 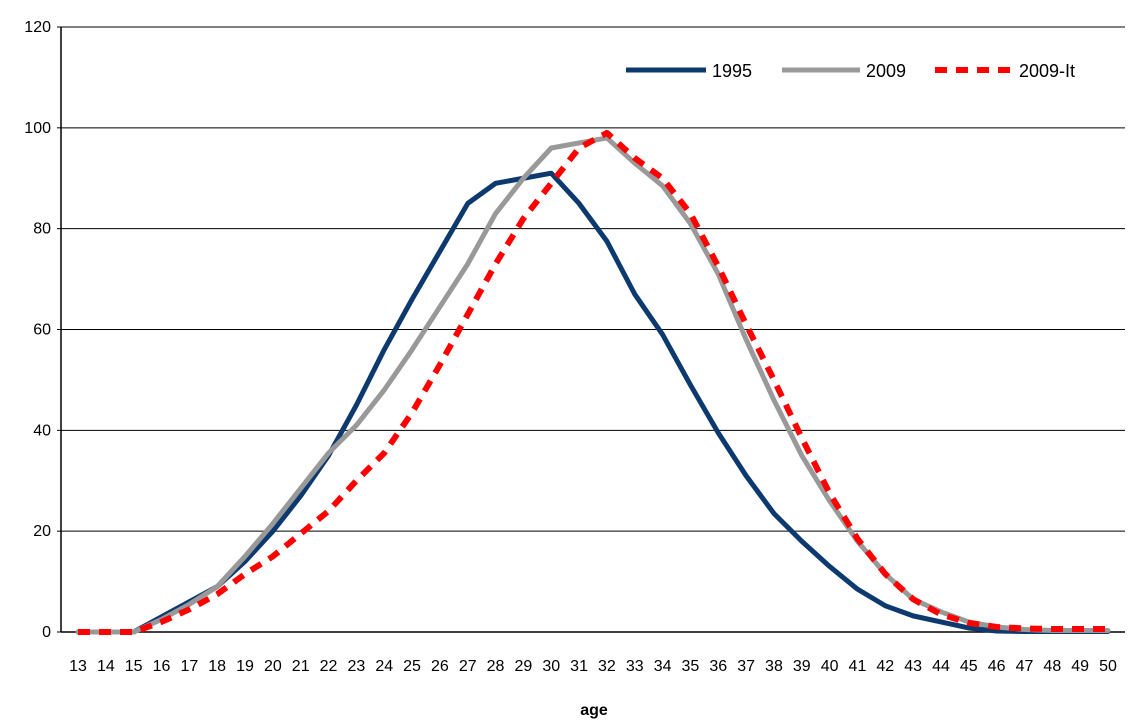 What do you see at coordinates (1005, 71) in the screenshot?
I see `legend-item-2009-It: 2009-It` at bounding box center [1005, 71].